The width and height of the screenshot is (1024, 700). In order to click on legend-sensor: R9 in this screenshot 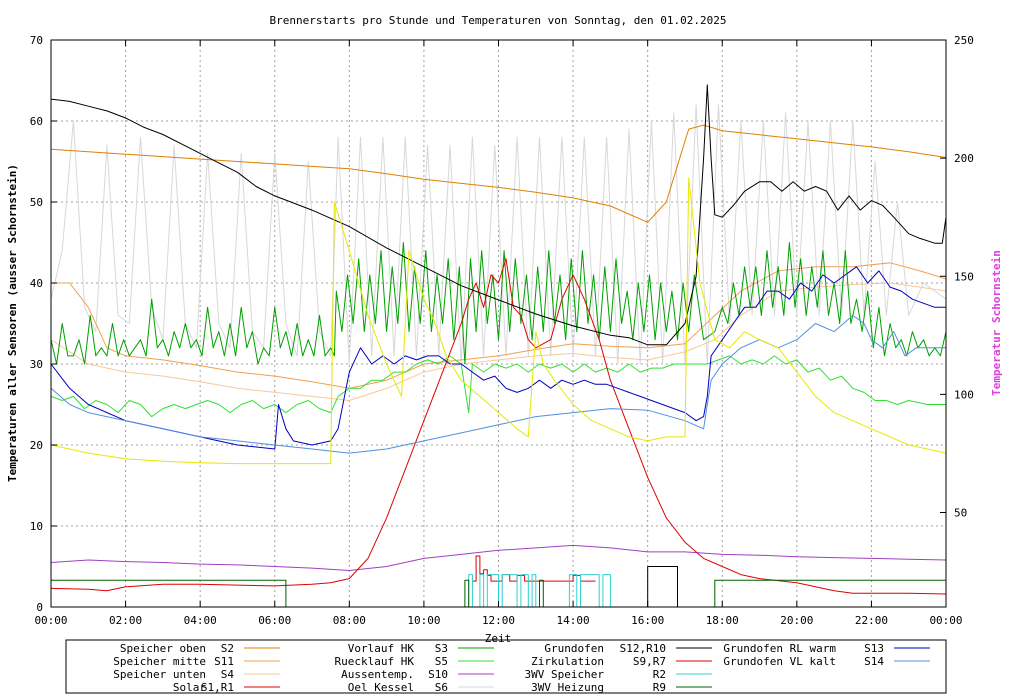, I will do `click(659, 687)`.